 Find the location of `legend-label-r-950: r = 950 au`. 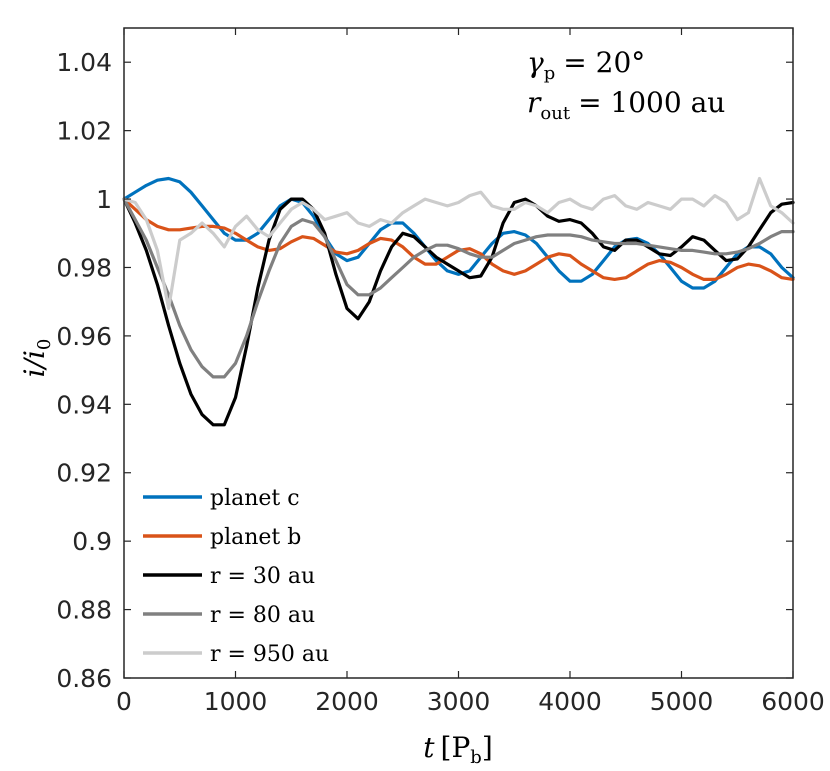

legend-label-r-950: r = 950 au is located at coordinates (269, 654).